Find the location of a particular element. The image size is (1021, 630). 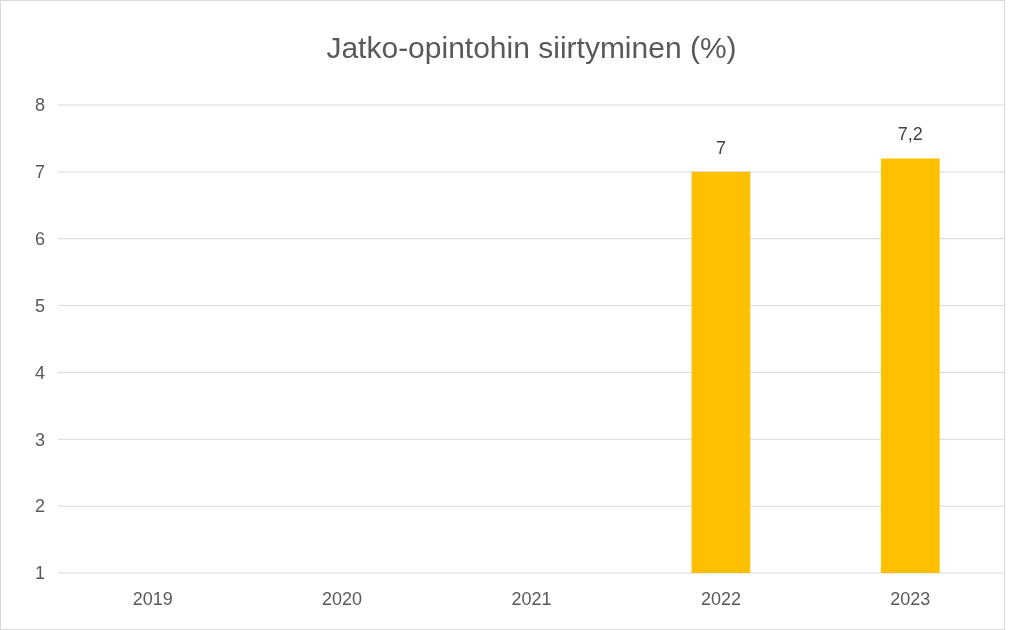

y-tick-label: 6 is located at coordinates (40, 239).